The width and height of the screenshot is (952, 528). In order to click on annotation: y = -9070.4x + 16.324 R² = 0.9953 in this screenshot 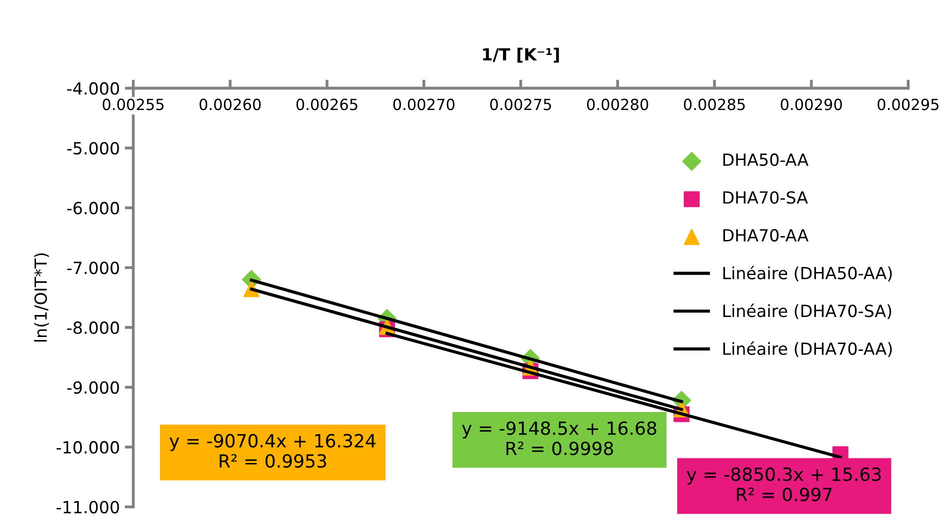, I will do `click(273, 451)`.